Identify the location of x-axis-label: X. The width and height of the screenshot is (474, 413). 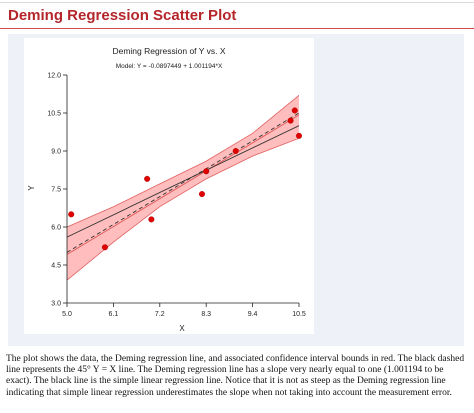
(182, 328).